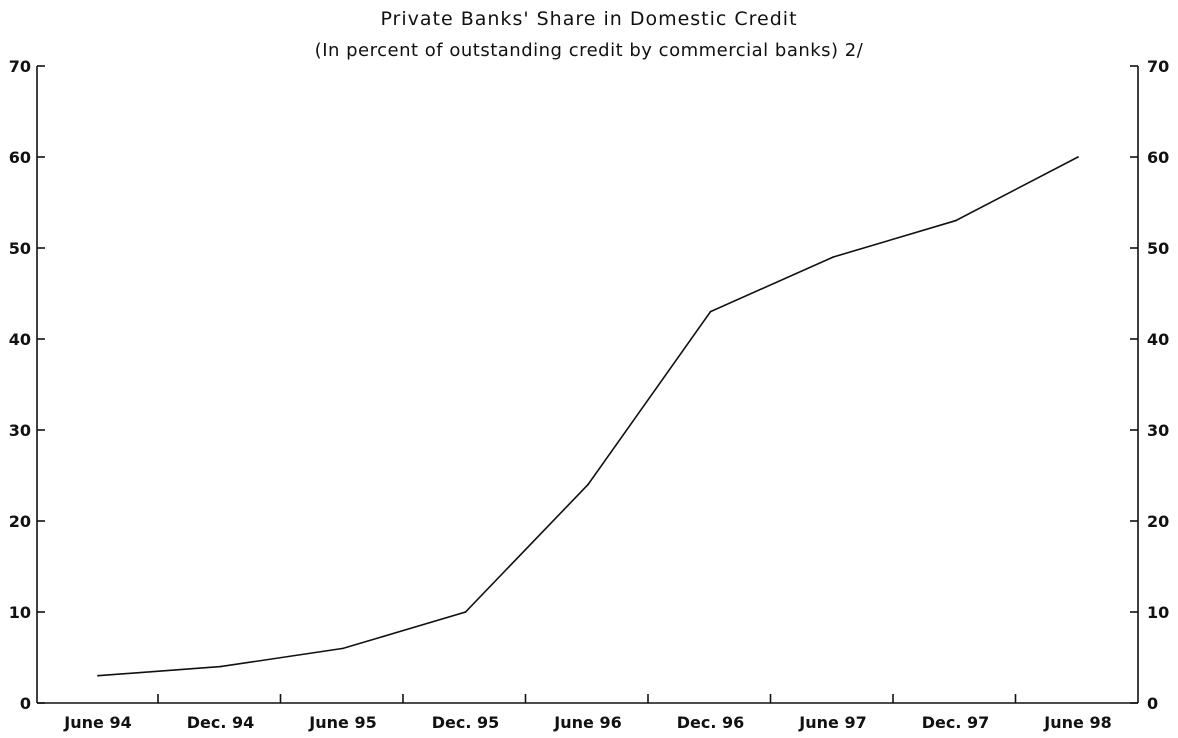 This screenshot has width=1178, height=738. I want to click on y-tick-label-right: 60, so click(1158, 157).